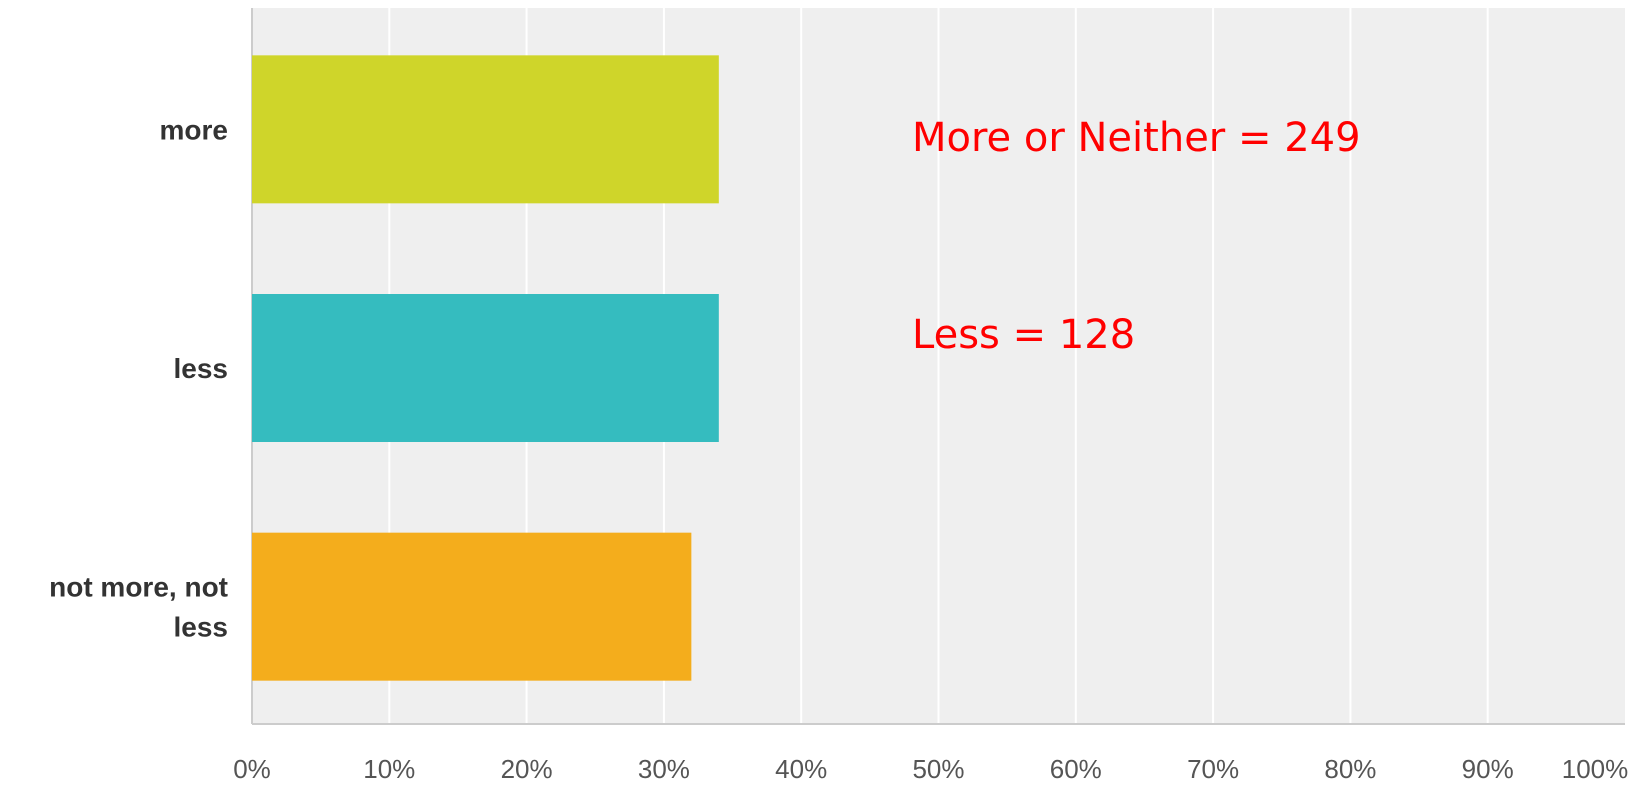 This screenshot has height=790, width=1630. I want to click on annotation-more-or-neither: More or Neither = 249, so click(1136, 138).